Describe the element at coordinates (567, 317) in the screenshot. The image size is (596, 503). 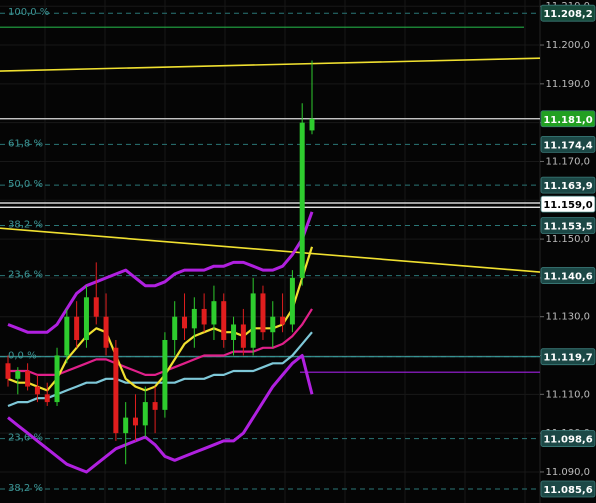
I see `y-tick-label: 11.130,0` at that location.